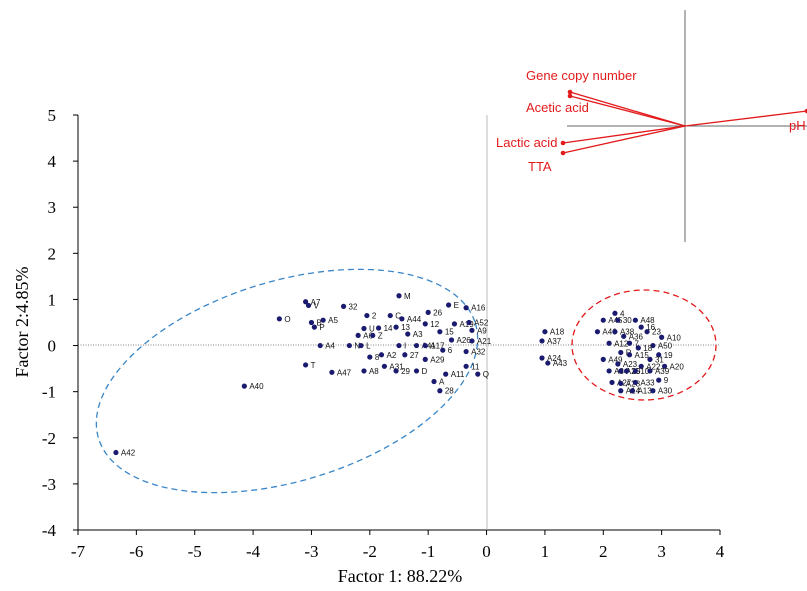 This screenshot has height=591, width=807. Describe the element at coordinates (627, 332) in the screenshot. I see `point-label: A38` at that location.